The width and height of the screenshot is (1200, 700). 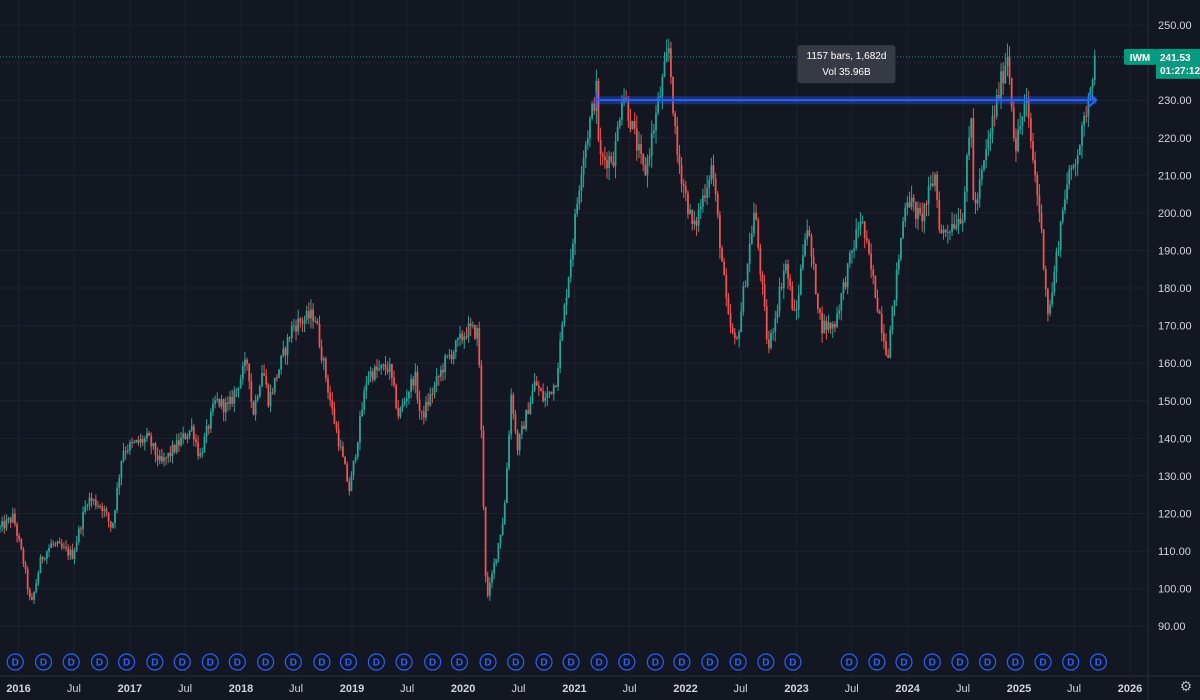 I want to click on time-tick-label: 2025, so click(x=1019, y=689).